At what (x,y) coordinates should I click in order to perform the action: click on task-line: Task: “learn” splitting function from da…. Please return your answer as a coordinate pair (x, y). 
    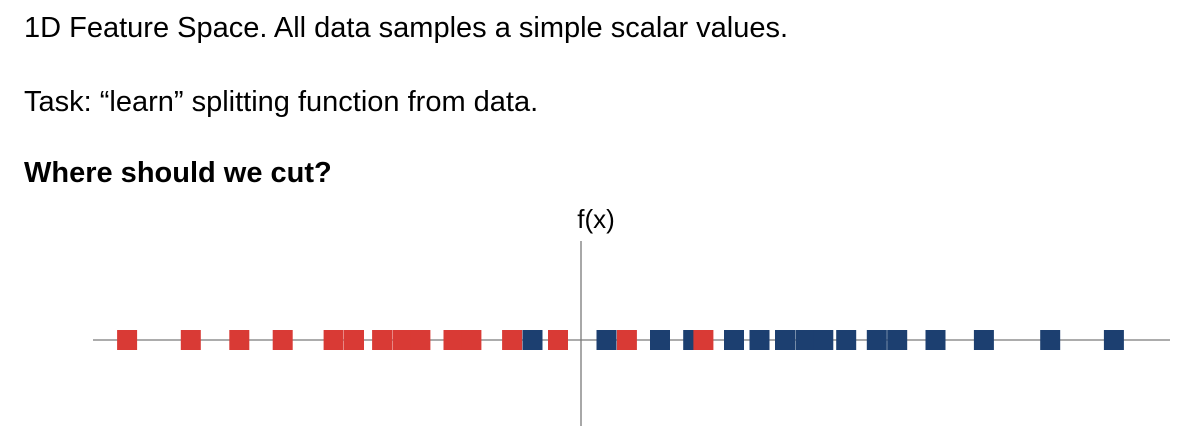
    Looking at the image, I should click on (281, 102).